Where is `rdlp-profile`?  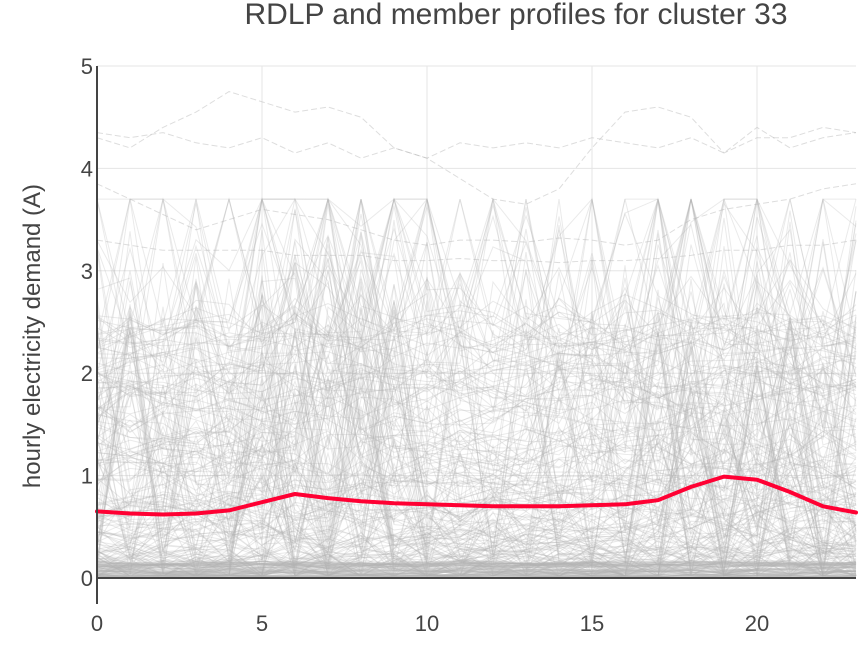 rdlp-profile is located at coordinates (476, 495).